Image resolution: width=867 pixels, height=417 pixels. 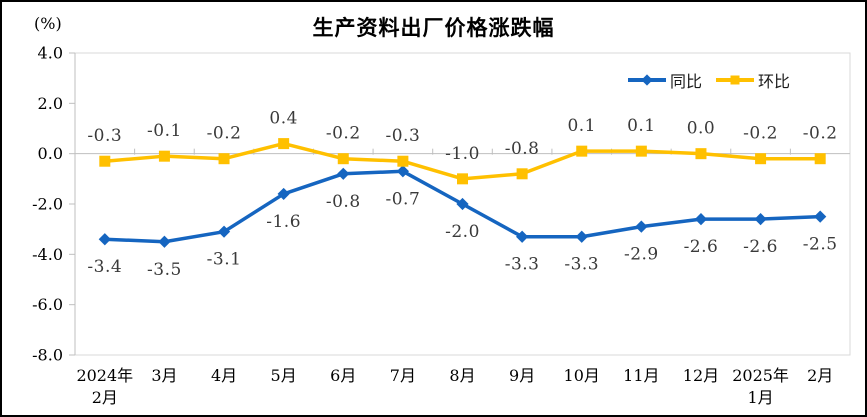 What do you see at coordinates (47, 304) in the screenshot?
I see `y-tick-label: -6.0` at bounding box center [47, 304].